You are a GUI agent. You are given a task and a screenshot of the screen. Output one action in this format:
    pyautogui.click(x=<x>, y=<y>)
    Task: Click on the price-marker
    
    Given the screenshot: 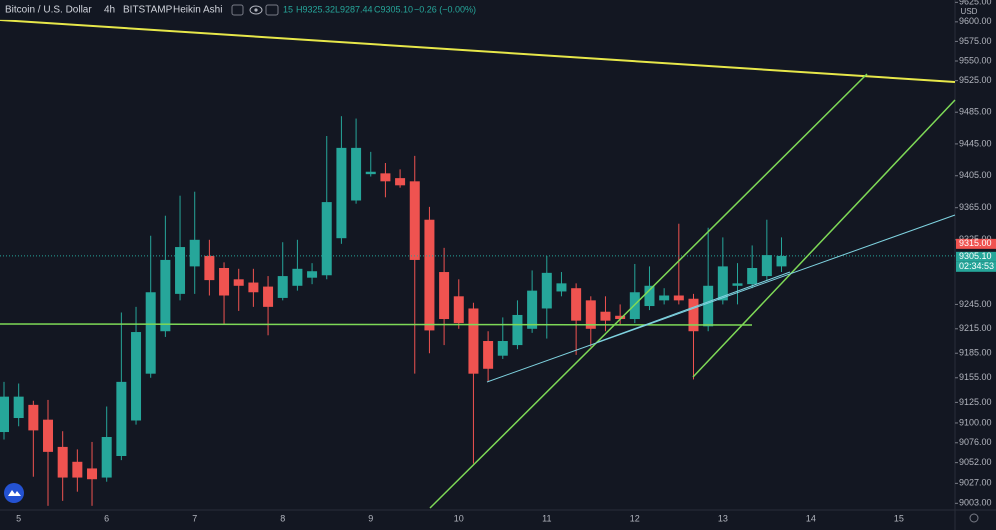 What is the action you would take?
    pyautogui.click(x=976, y=256)
    